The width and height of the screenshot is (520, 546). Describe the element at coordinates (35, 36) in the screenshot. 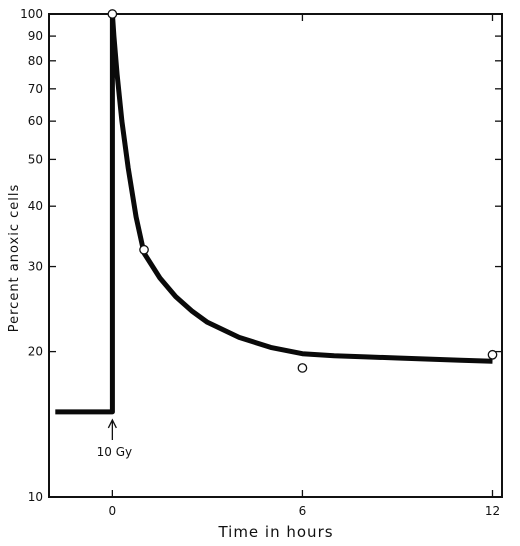

I see `y-tick-label: 90` at that location.